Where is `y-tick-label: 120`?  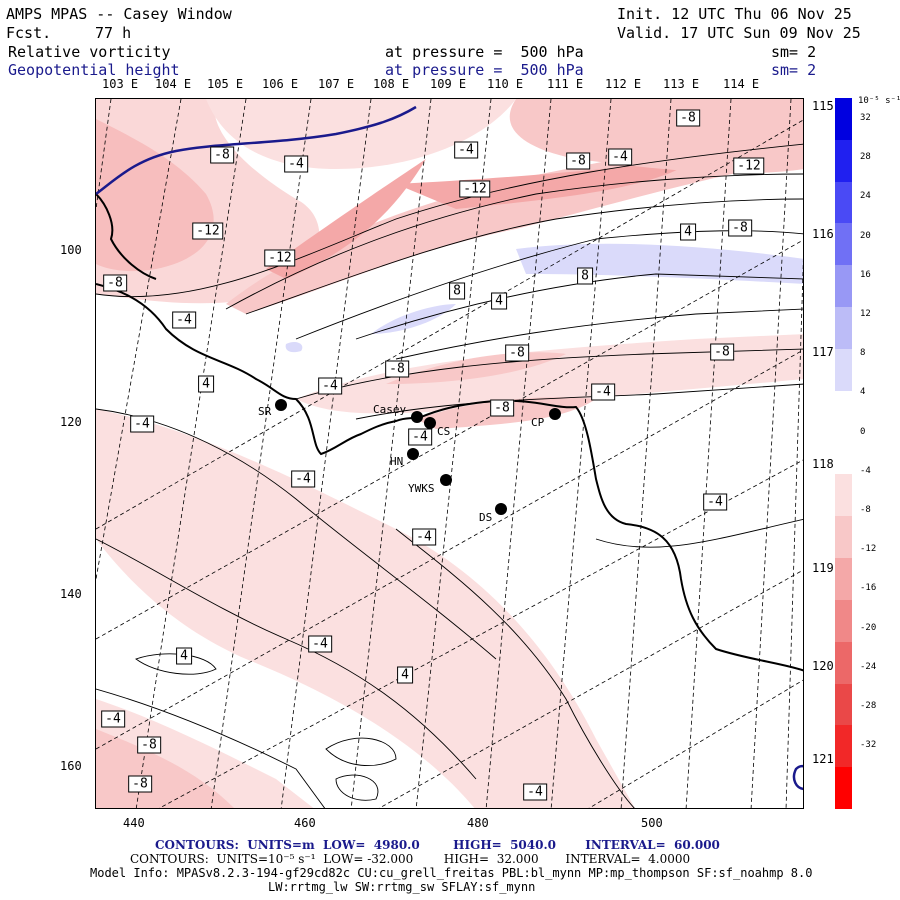 y-tick-label: 120 is located at coordinates (71, 422).